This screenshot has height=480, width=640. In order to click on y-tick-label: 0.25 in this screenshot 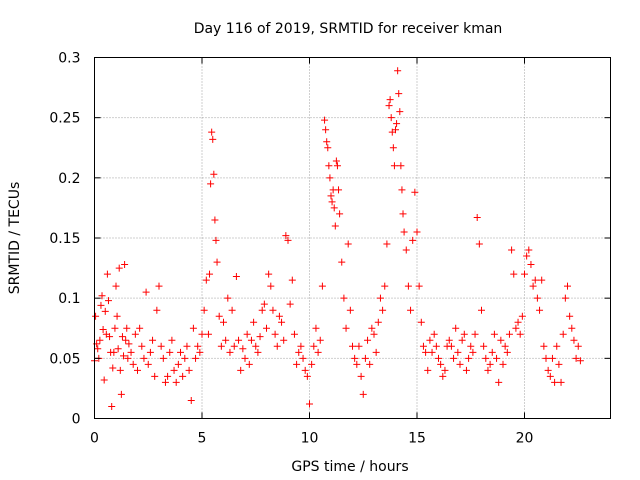, I will do `click(64, 119)`.